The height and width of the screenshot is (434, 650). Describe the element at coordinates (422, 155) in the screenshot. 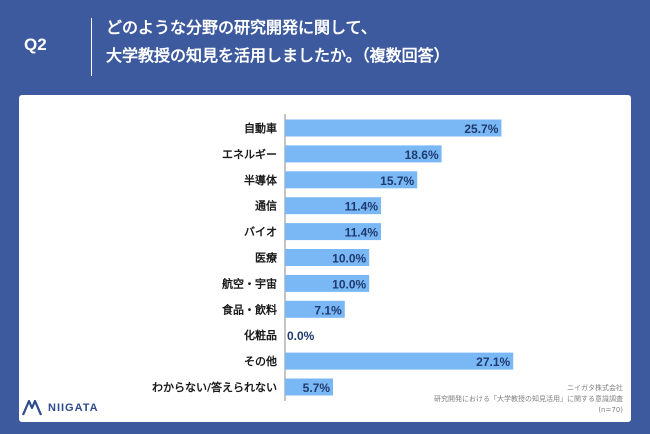

I see `value-label: 18.6%` at that location.